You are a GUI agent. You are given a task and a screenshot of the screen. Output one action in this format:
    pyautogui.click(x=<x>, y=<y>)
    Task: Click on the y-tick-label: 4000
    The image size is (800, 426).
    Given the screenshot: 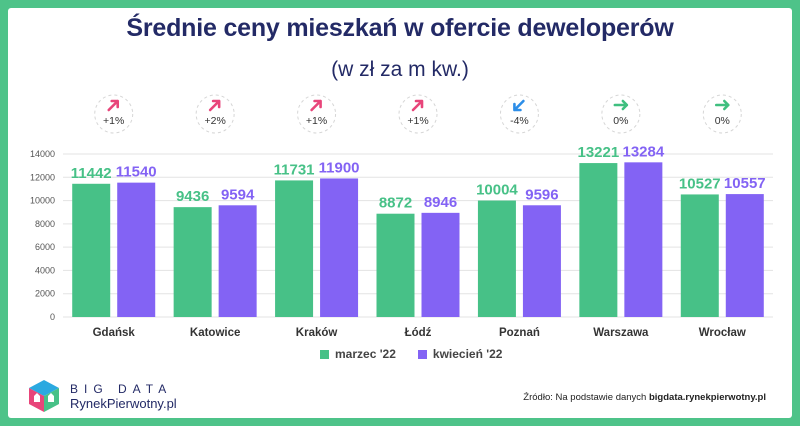 What is the action you would take?
    pyautogui.click(x=45, y=270)
    